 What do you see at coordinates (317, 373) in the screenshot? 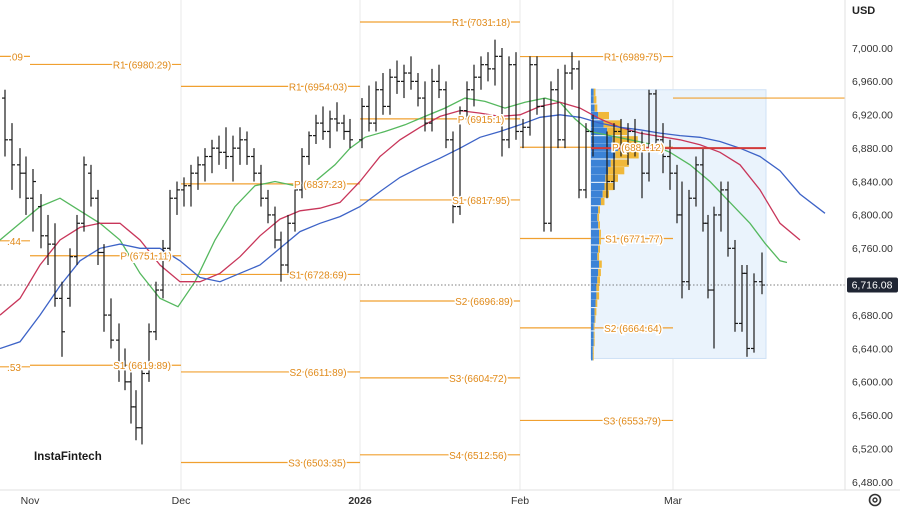
I see `pivot-label-9: S2 (6611.89)` at bounding box center [317, 373].